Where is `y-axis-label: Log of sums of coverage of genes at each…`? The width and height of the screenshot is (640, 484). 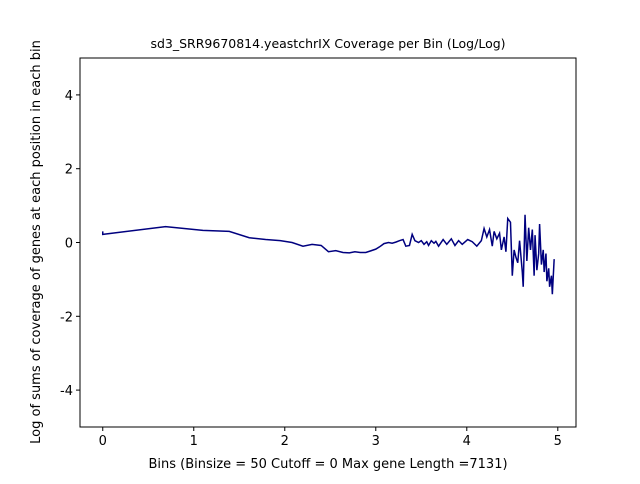
y-axis-label: Log of sums of coverage of genes at each… is located at coordinates (36, 242).